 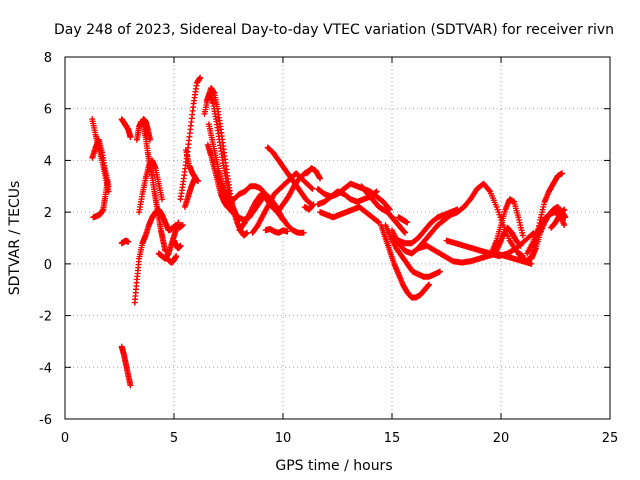 I want to click on series-trace-d, so click(x=126, y=366).